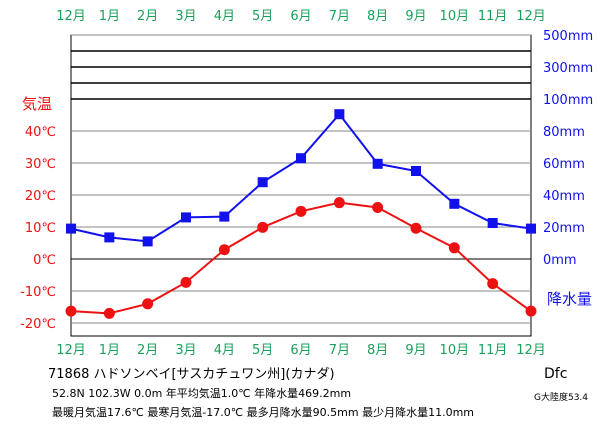 The height and width of the screenshot is (425, 611). I want to click on temperature-tick-label: 40℃, so click(40, 132).